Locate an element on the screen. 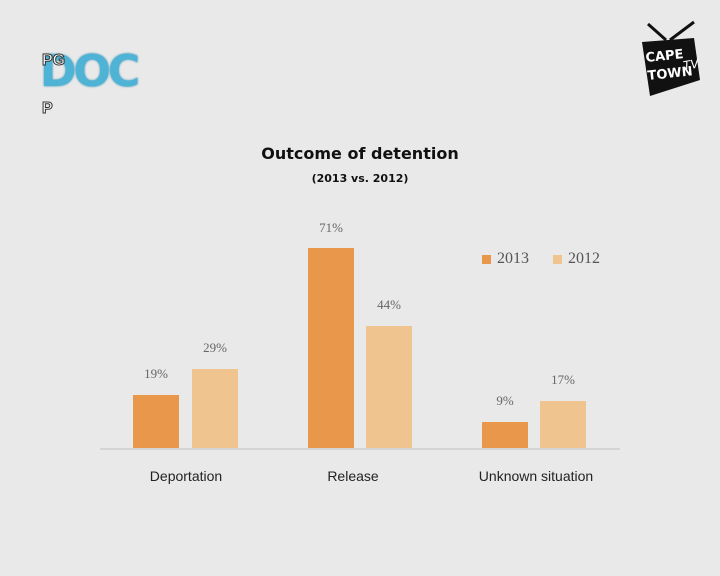  bar-unknown-2012 is located at coordinates (563, 424).